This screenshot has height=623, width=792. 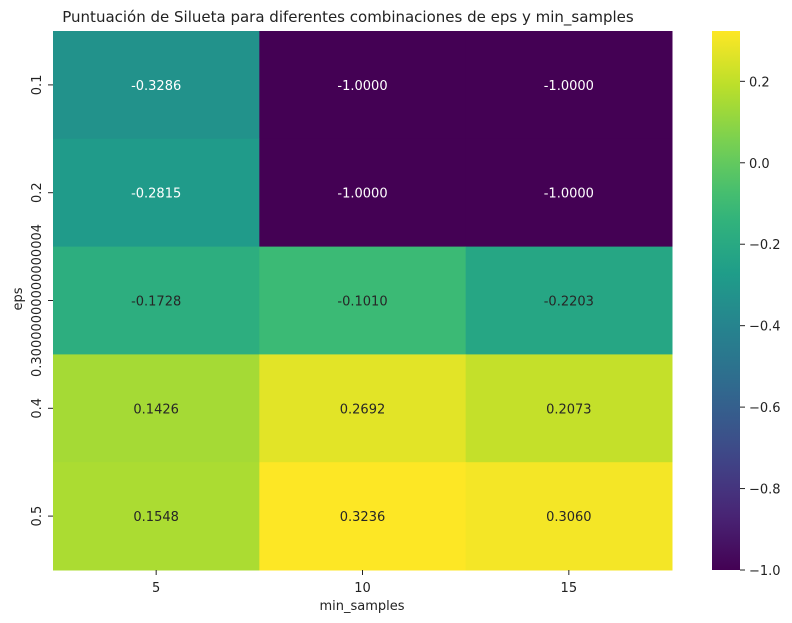 I want to click on cell-value-label: -0.2203, so click(x=569, y=302).